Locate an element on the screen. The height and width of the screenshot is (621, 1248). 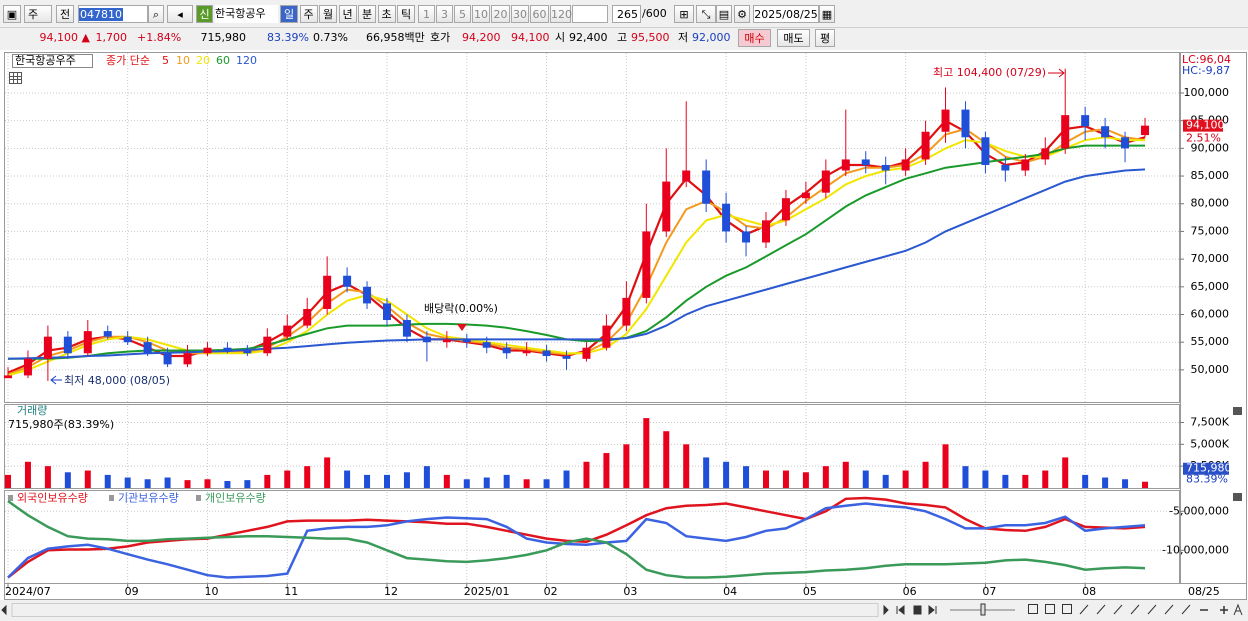
last-volume: 715,980 is located at coordinates (1209, 468).